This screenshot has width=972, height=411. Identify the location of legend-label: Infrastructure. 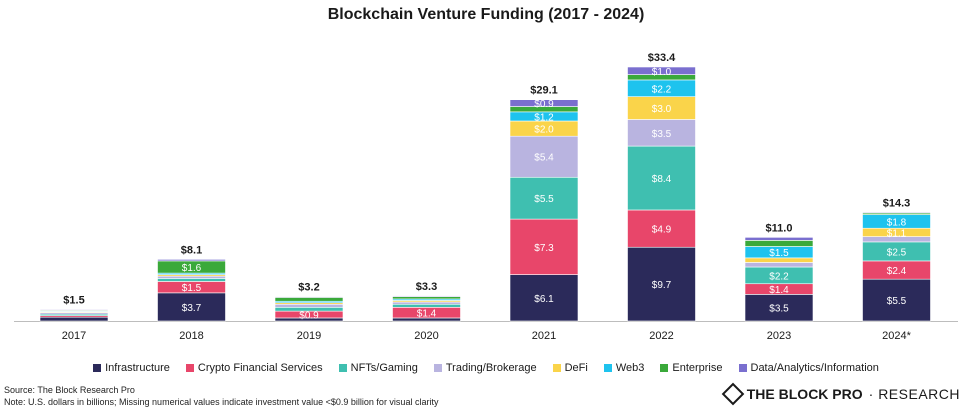
(137, 368).